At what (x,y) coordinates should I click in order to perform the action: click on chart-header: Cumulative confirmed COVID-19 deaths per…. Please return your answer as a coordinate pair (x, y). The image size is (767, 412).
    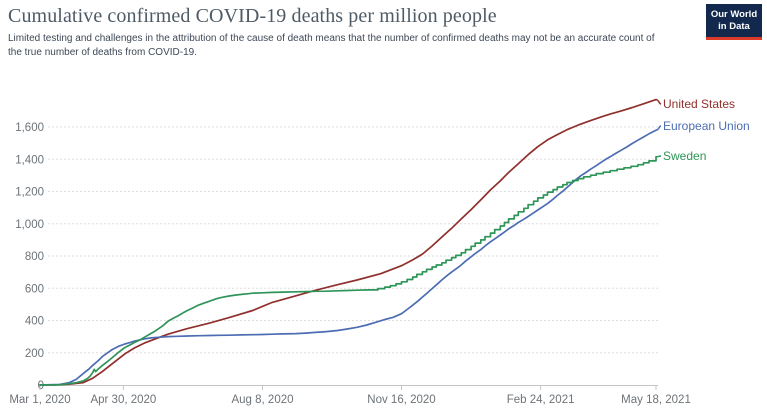
    Looking at the image, I should click on (353, 31).